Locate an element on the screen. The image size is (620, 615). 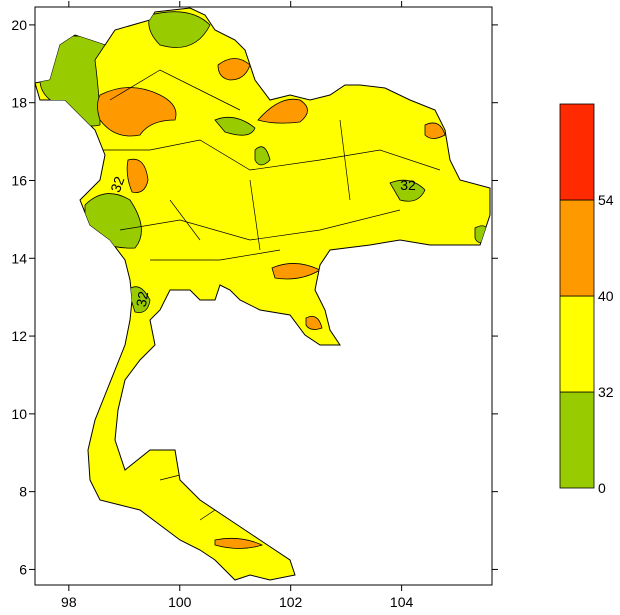
y-tick-label: 6 is located at coordinates (23, 569).